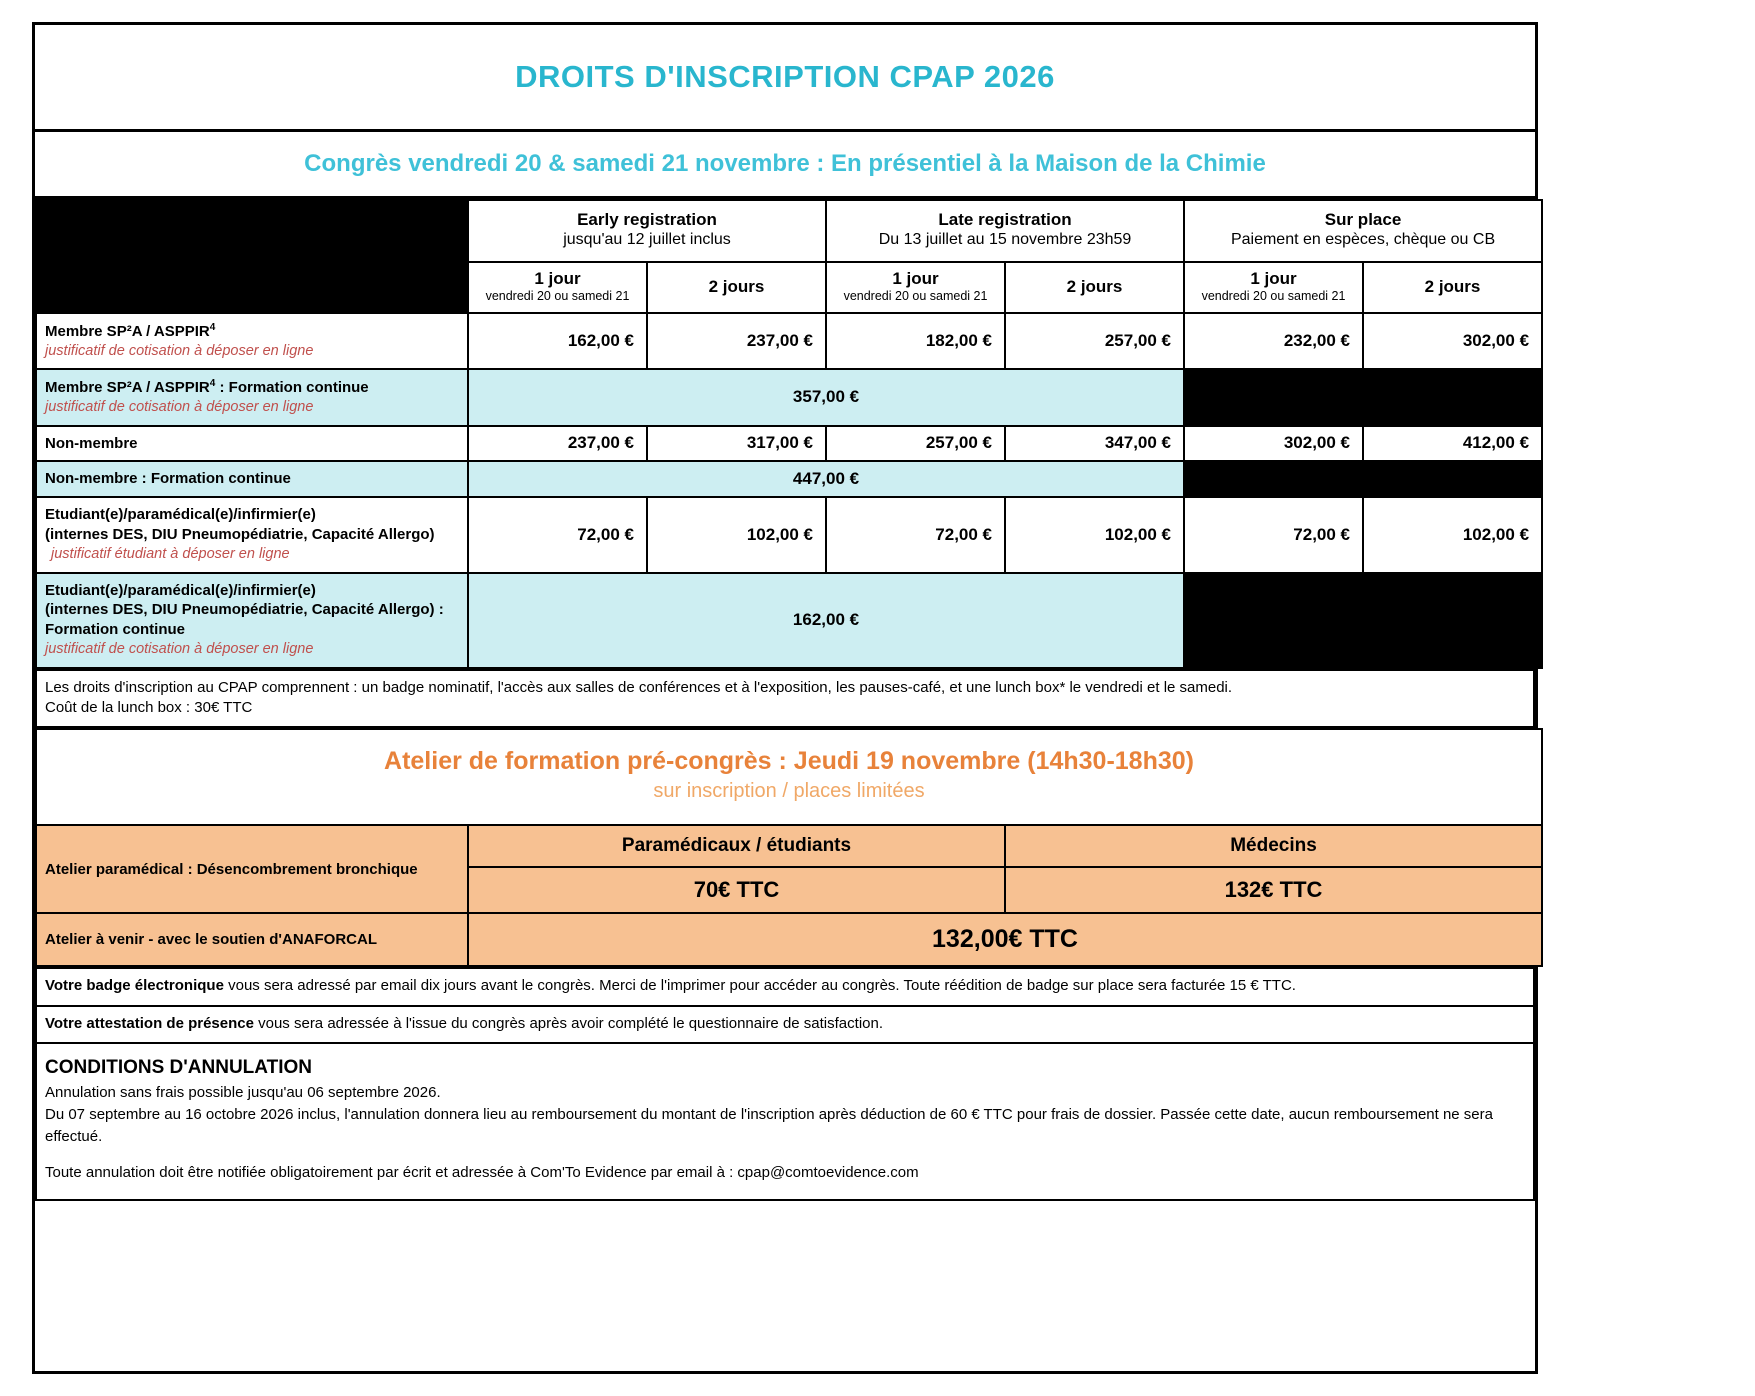 This screenshot has width=1755, height=1396. Describe the element at coordinates (1005, 940) in the screenshot. I see `workshop-merged-price-cell: 132,00€ TTC` at that location.